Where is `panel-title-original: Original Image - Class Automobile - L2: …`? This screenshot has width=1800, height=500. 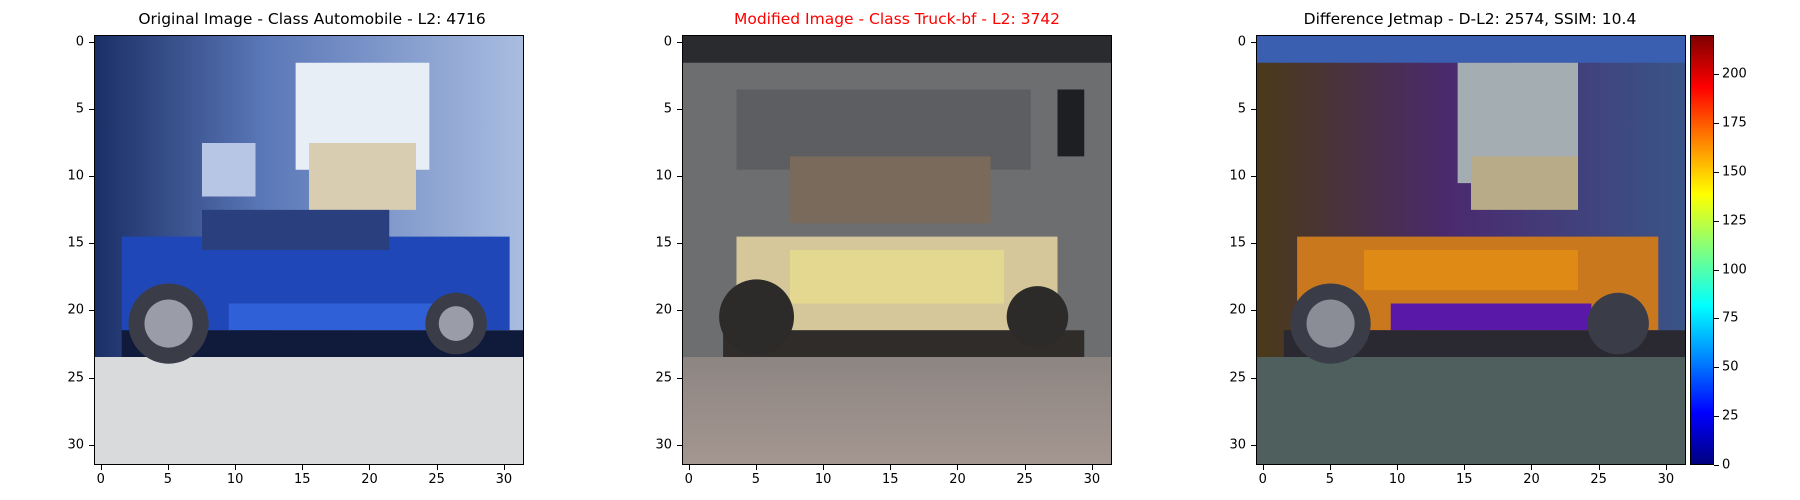
panel-title-original: Original Image - Class Automobile - L2: … is located at coordinates (312, 19).